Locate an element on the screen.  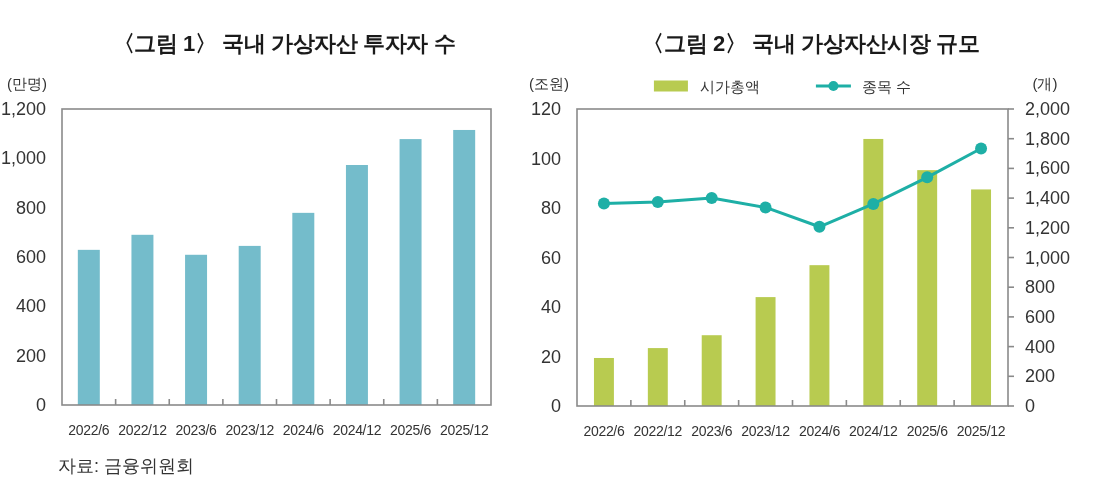
chart-title: 〈그림 2〉 국내 가상자산시장 규모 is located at coordinates (811, 43).